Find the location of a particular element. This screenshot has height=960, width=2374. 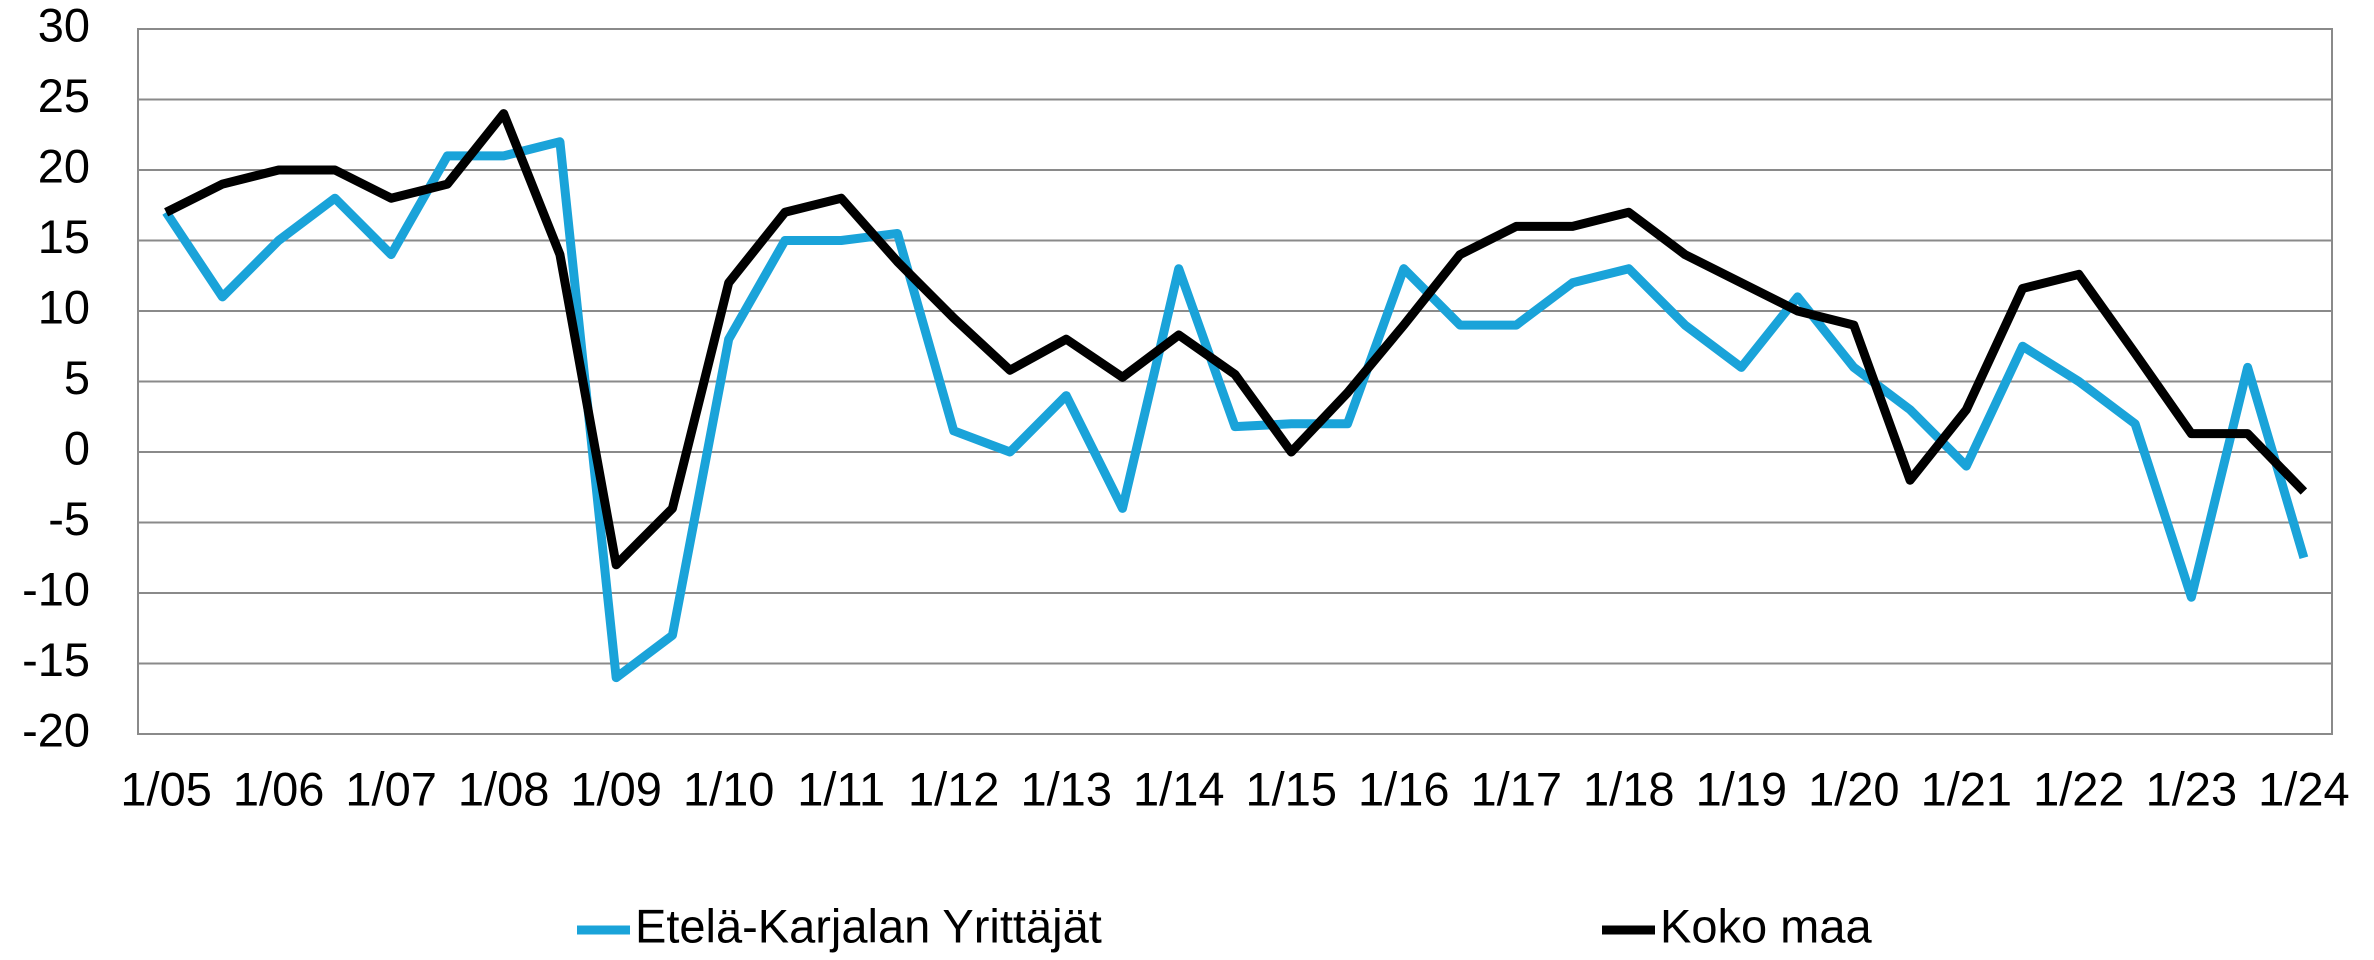

y-tick-label: 5 is located at coordinates (77, 377).